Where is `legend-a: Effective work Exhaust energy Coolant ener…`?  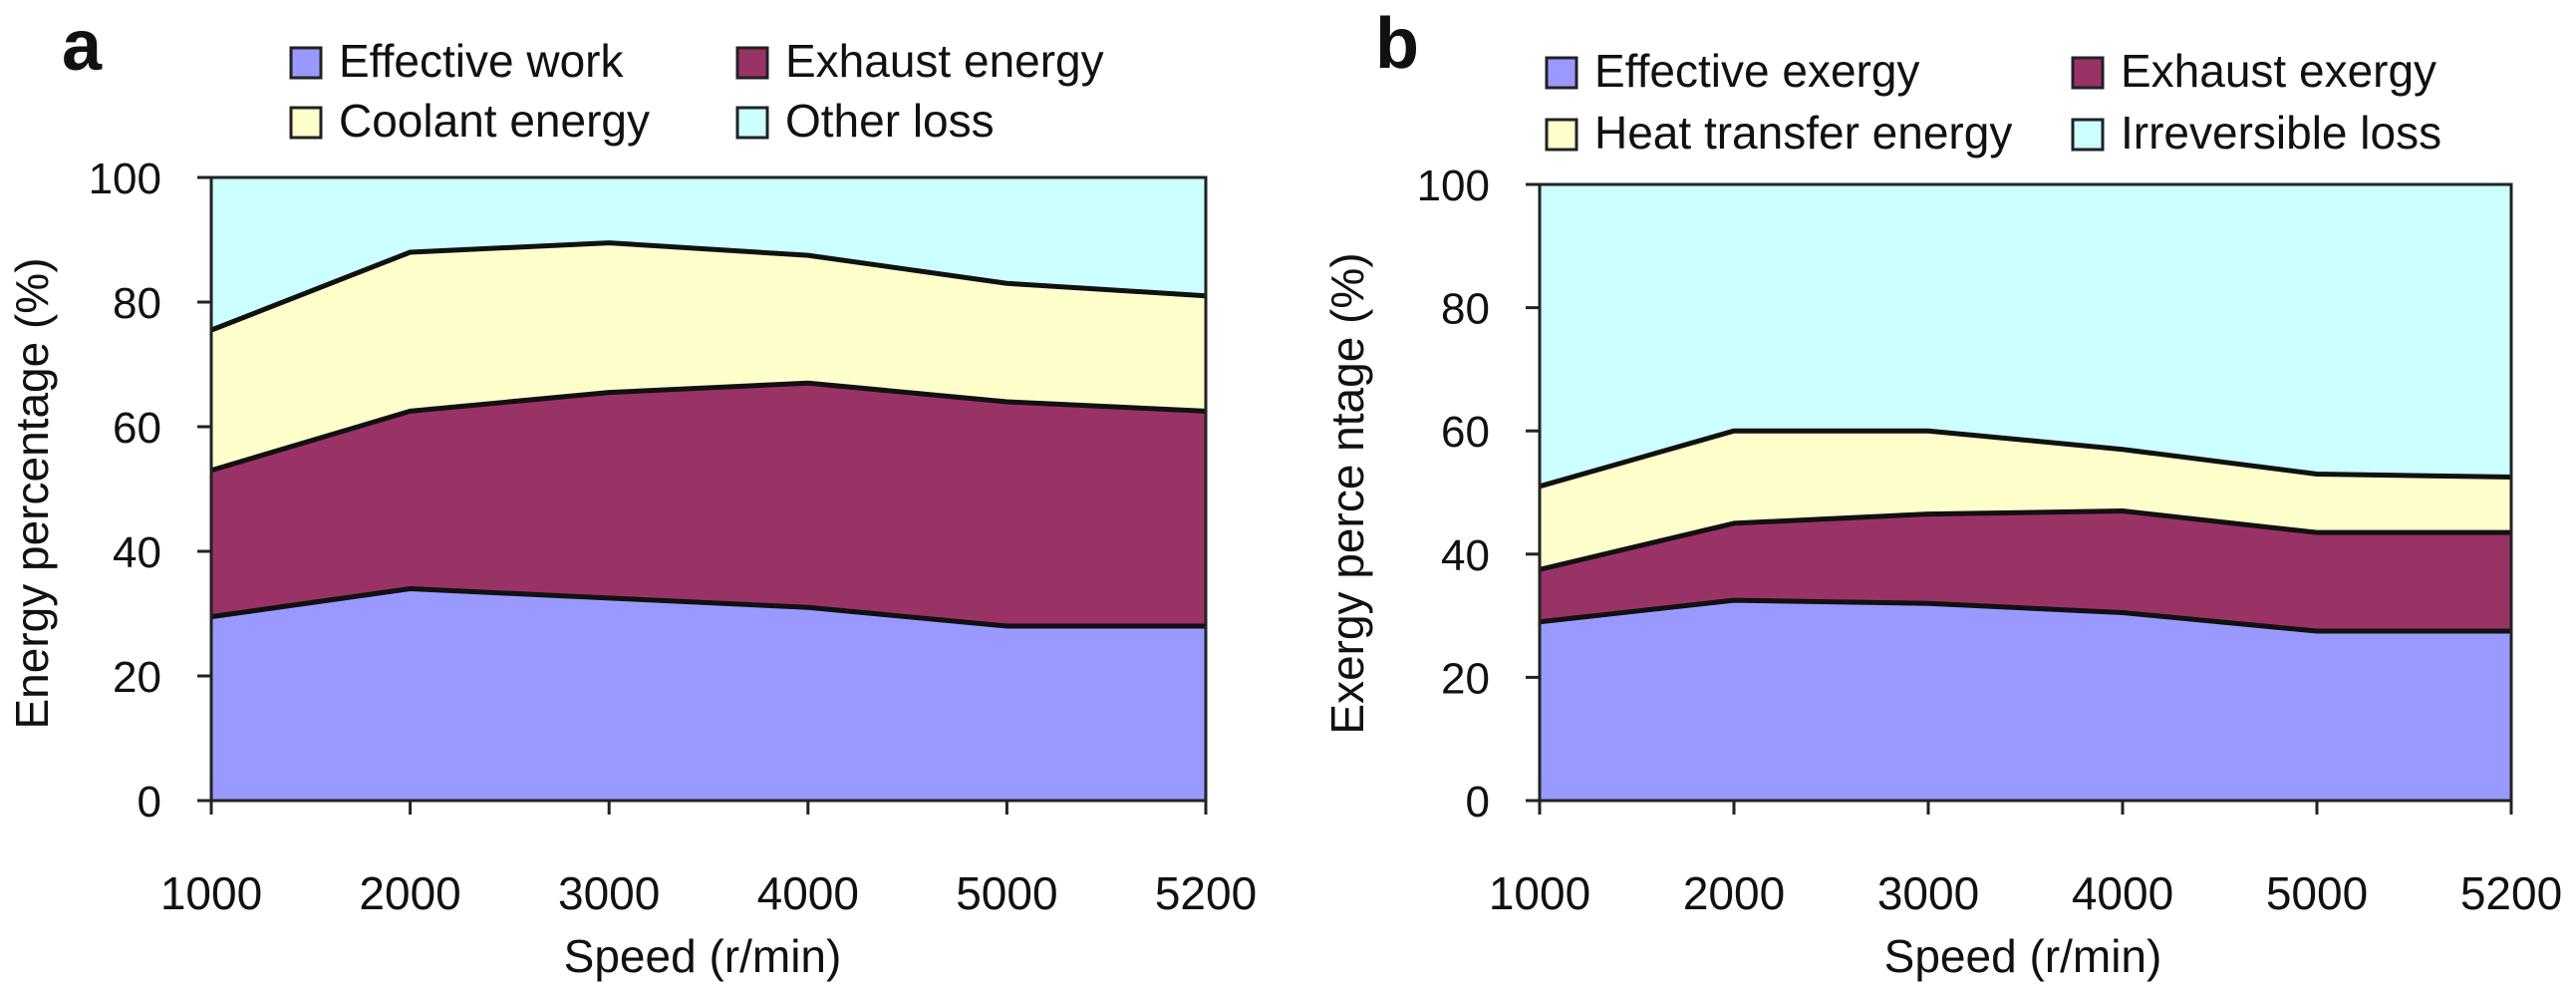
legend-a: Effective work Exhaust energy Coolant ener… is located at coordinates (696, 91).